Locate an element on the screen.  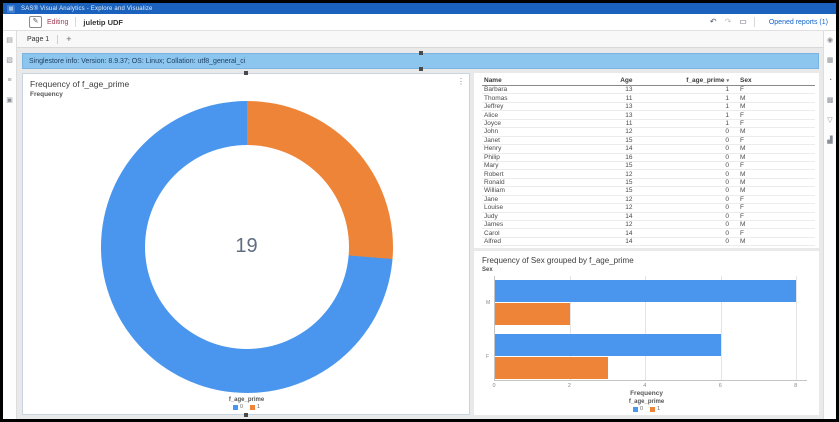
table-cell: Judy is located at coordinates (491, 216).